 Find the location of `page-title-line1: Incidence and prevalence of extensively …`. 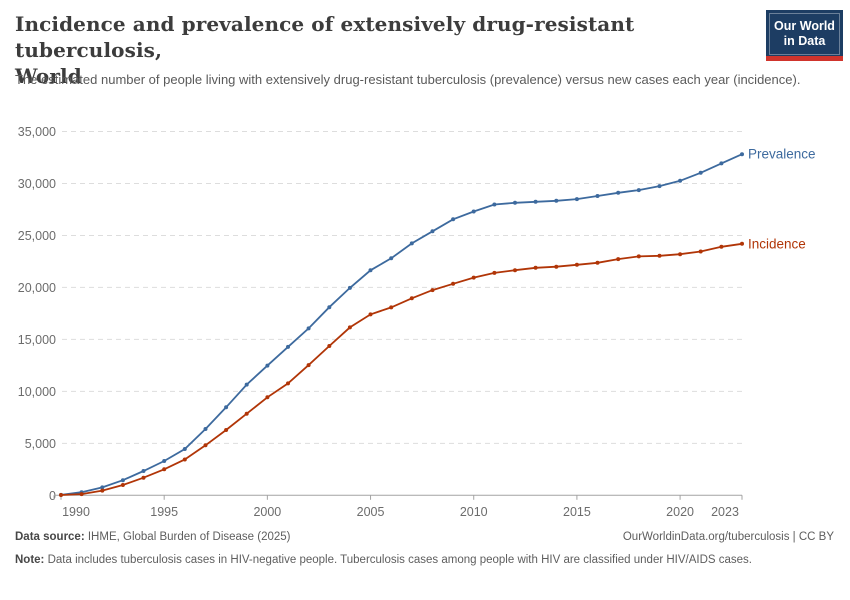

page-title-line1: Incidence and prevalence of extensively … is located at coordinates (325, 37).